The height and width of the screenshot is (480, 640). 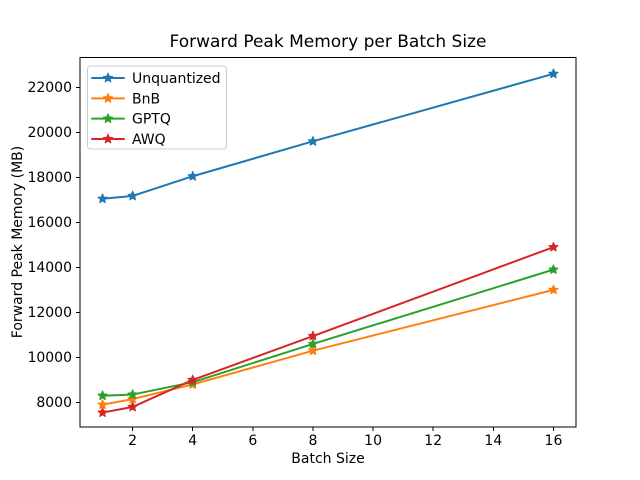 I want to click on y-tick-label: 20000, so click(x=49, y=133).